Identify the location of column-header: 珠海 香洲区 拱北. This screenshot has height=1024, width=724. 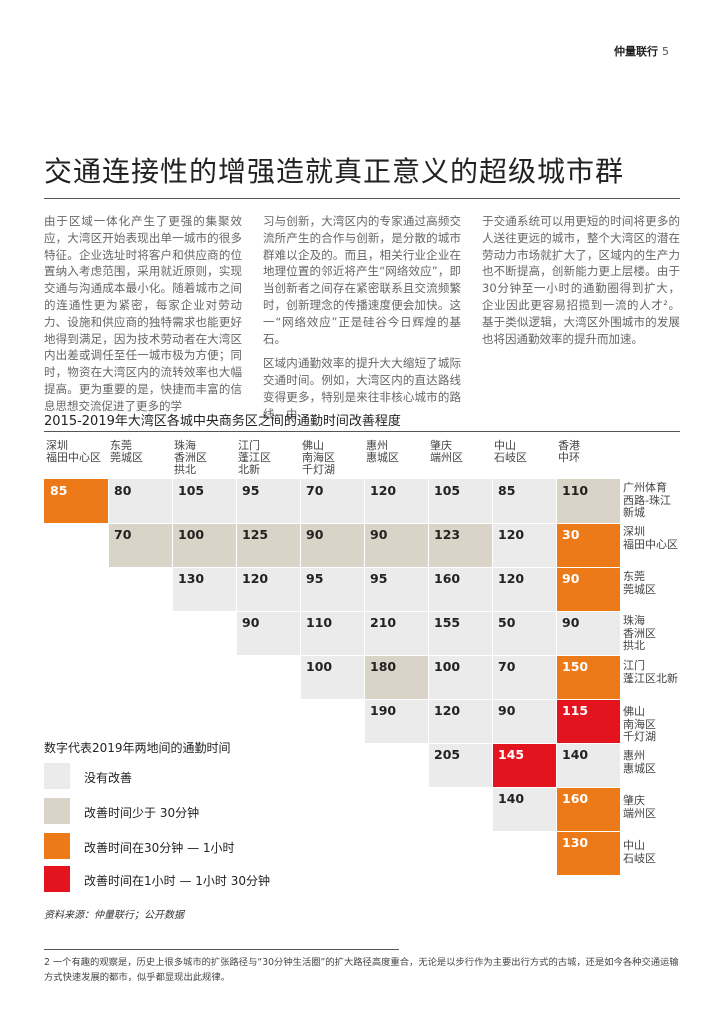
(190, 457).